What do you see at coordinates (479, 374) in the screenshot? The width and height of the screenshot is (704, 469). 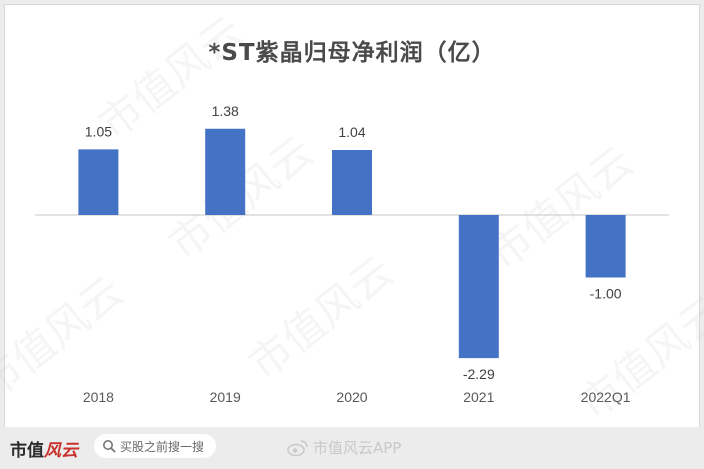 I see `data-label-2021: -2.29` at bounding box center [479, 374].